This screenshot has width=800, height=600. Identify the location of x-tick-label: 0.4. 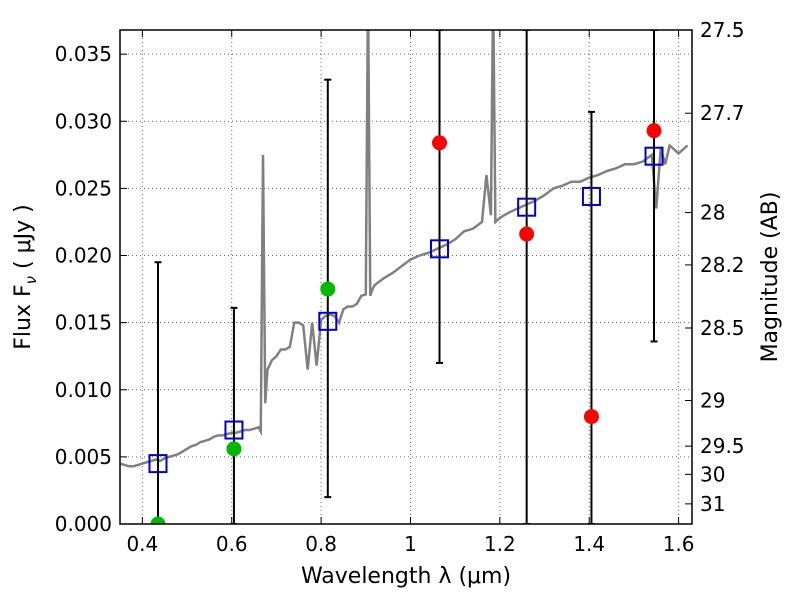
(142, 544).